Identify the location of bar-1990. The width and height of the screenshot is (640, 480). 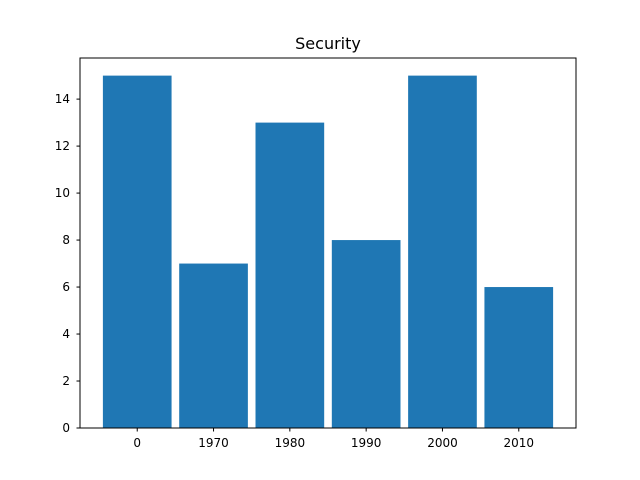
(366, 334).